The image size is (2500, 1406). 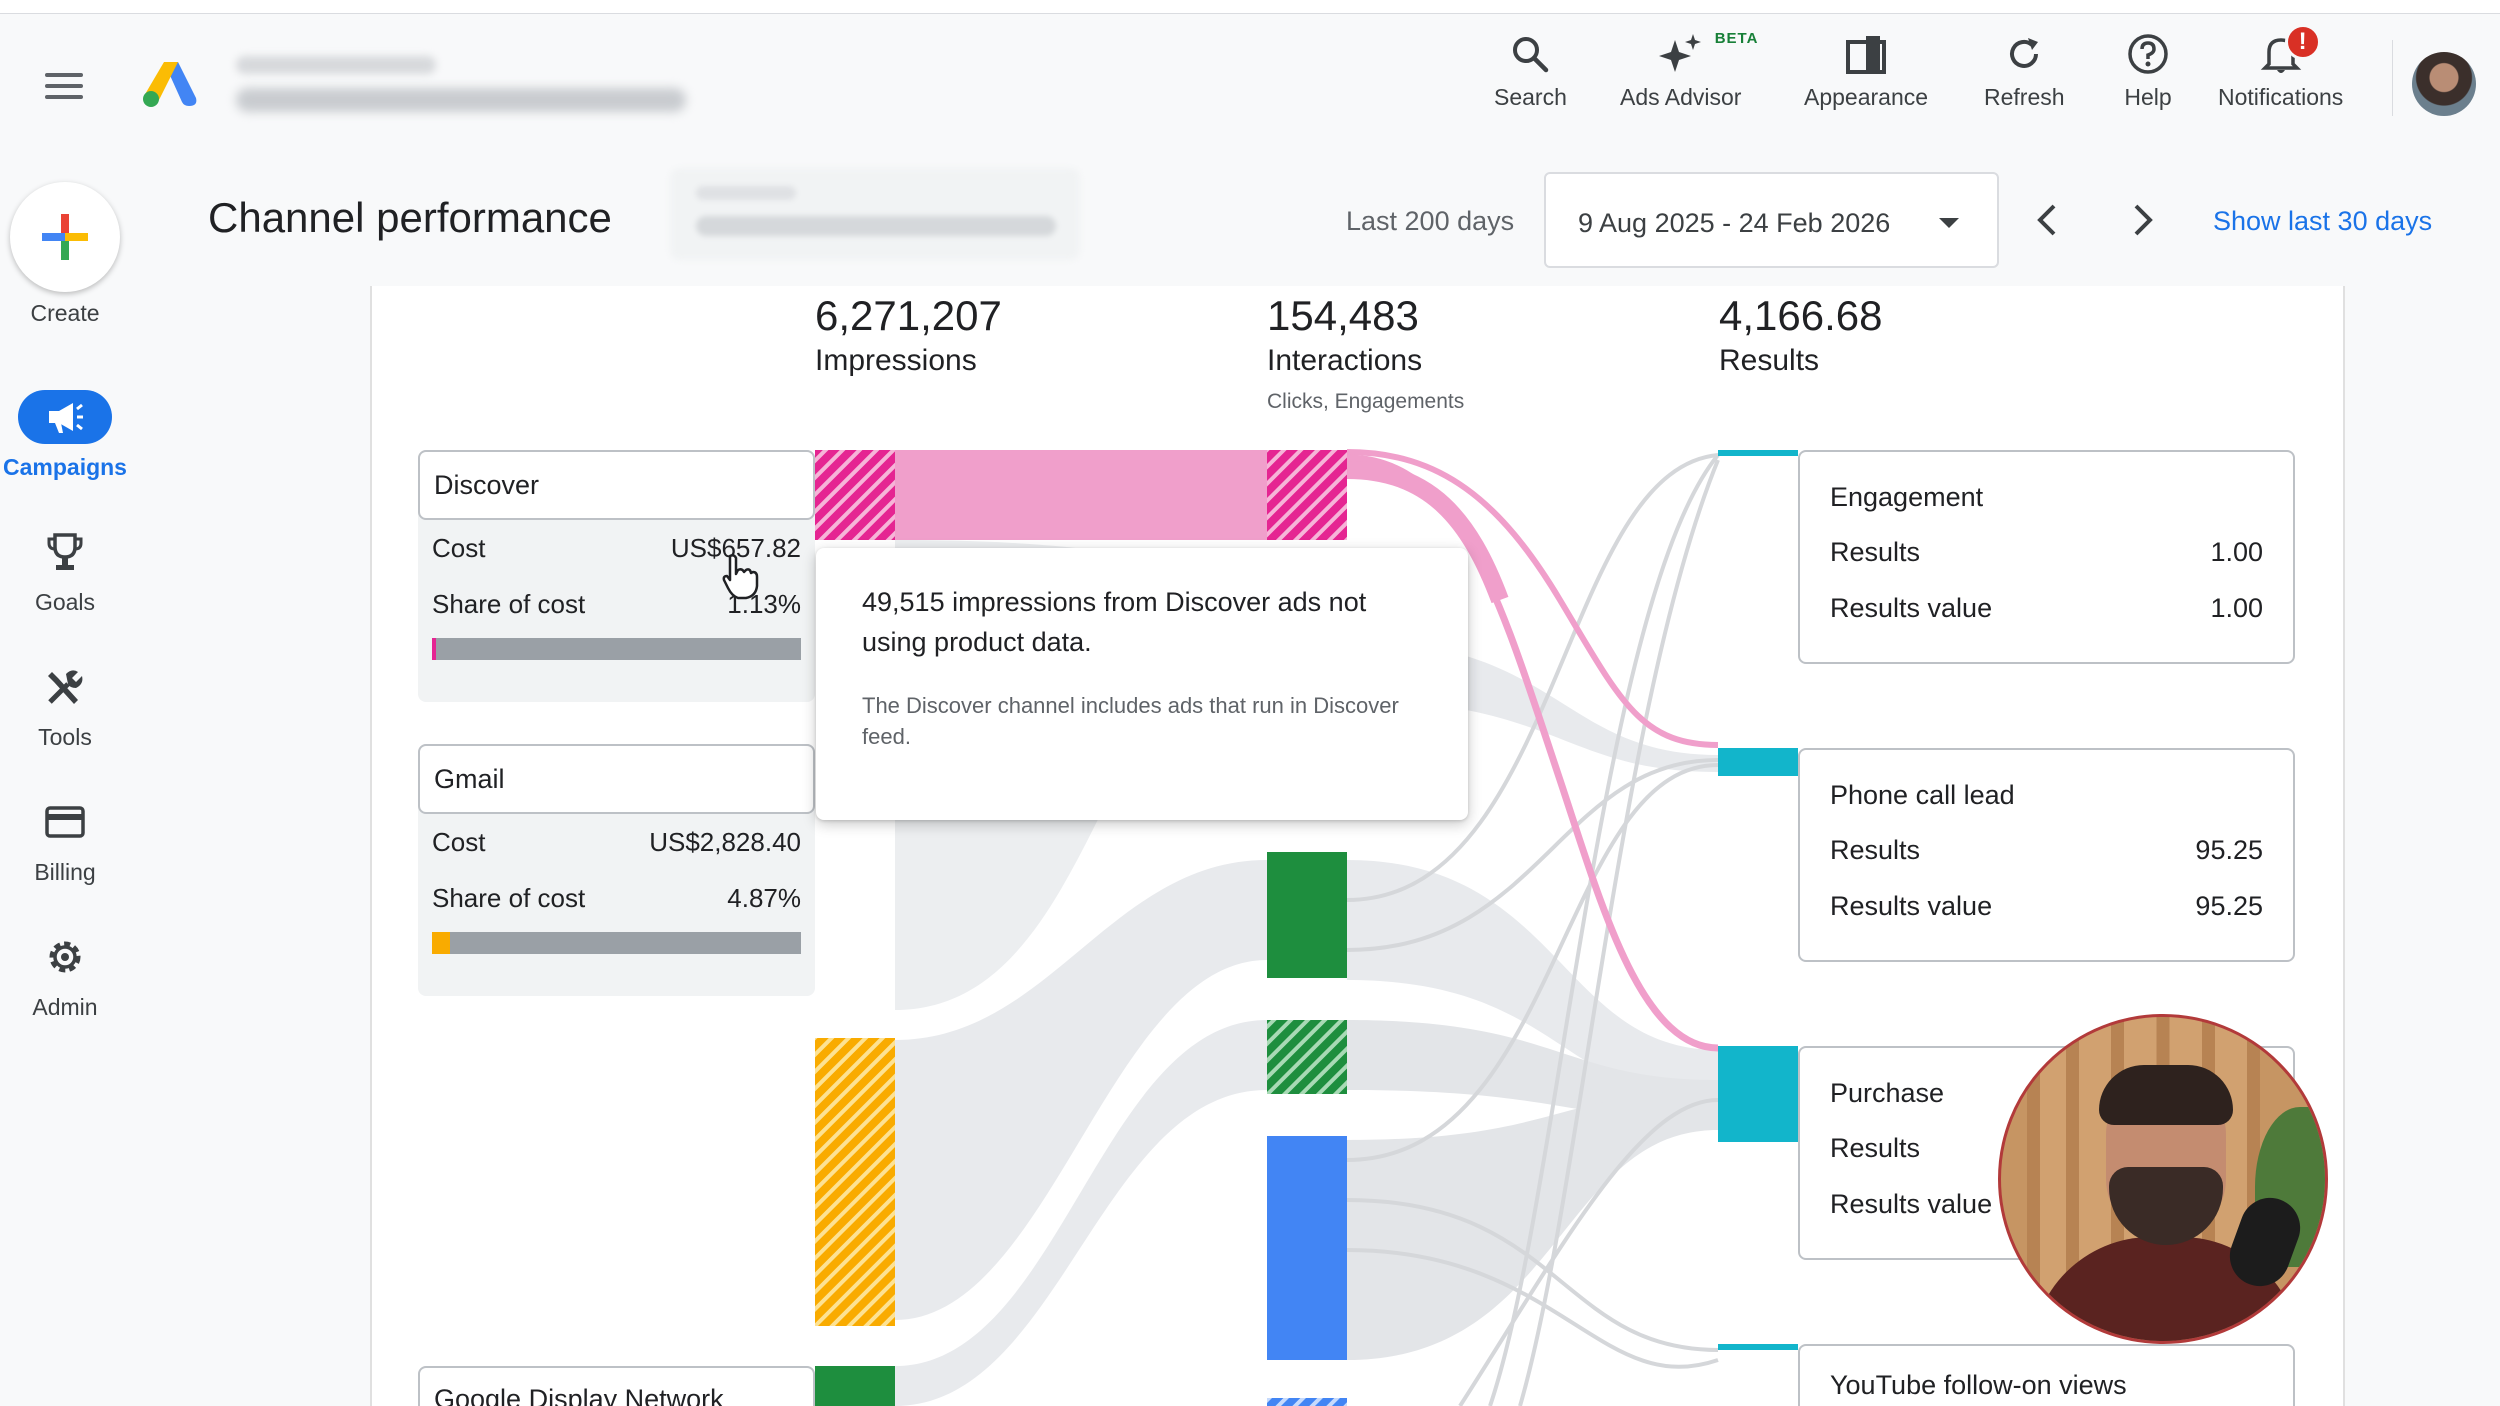 I want to click on dropdown-arrow-icon, so click(x=1949, y=223).